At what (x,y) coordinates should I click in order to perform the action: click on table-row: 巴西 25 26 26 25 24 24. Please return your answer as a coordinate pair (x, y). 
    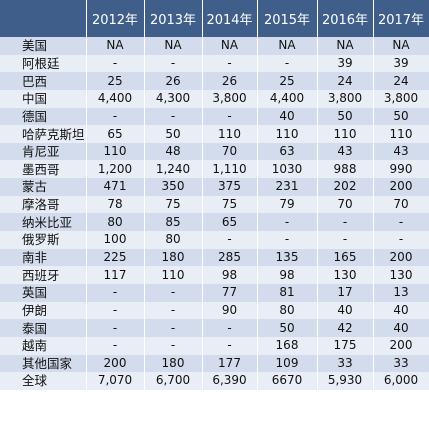
    Looking at the image, I should click on (214, 81).